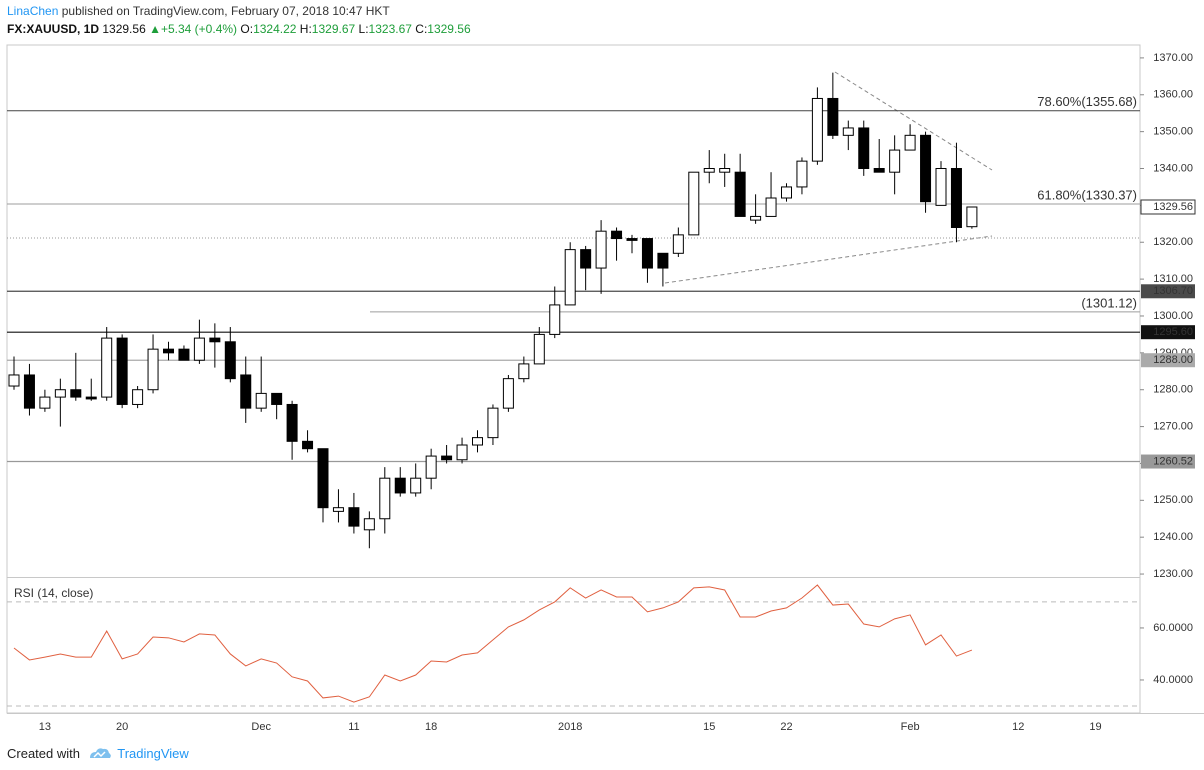  Describe the element at coordinates (355, 29) in the screenshot. I see `ohlc: O:1324.22 H:1329.67 L:1323.67 C:1329.56` at that location.